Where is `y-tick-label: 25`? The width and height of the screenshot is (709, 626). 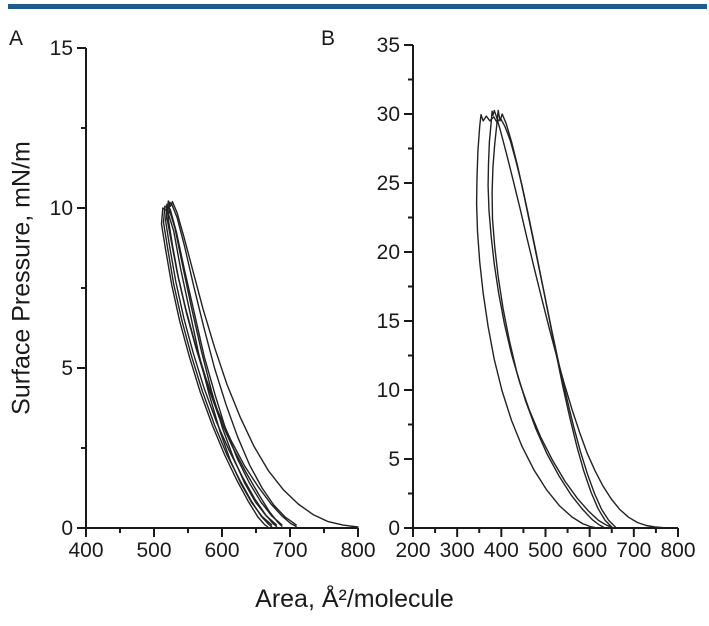
y-tick-label: 25 is located at coordinates (388, 183).